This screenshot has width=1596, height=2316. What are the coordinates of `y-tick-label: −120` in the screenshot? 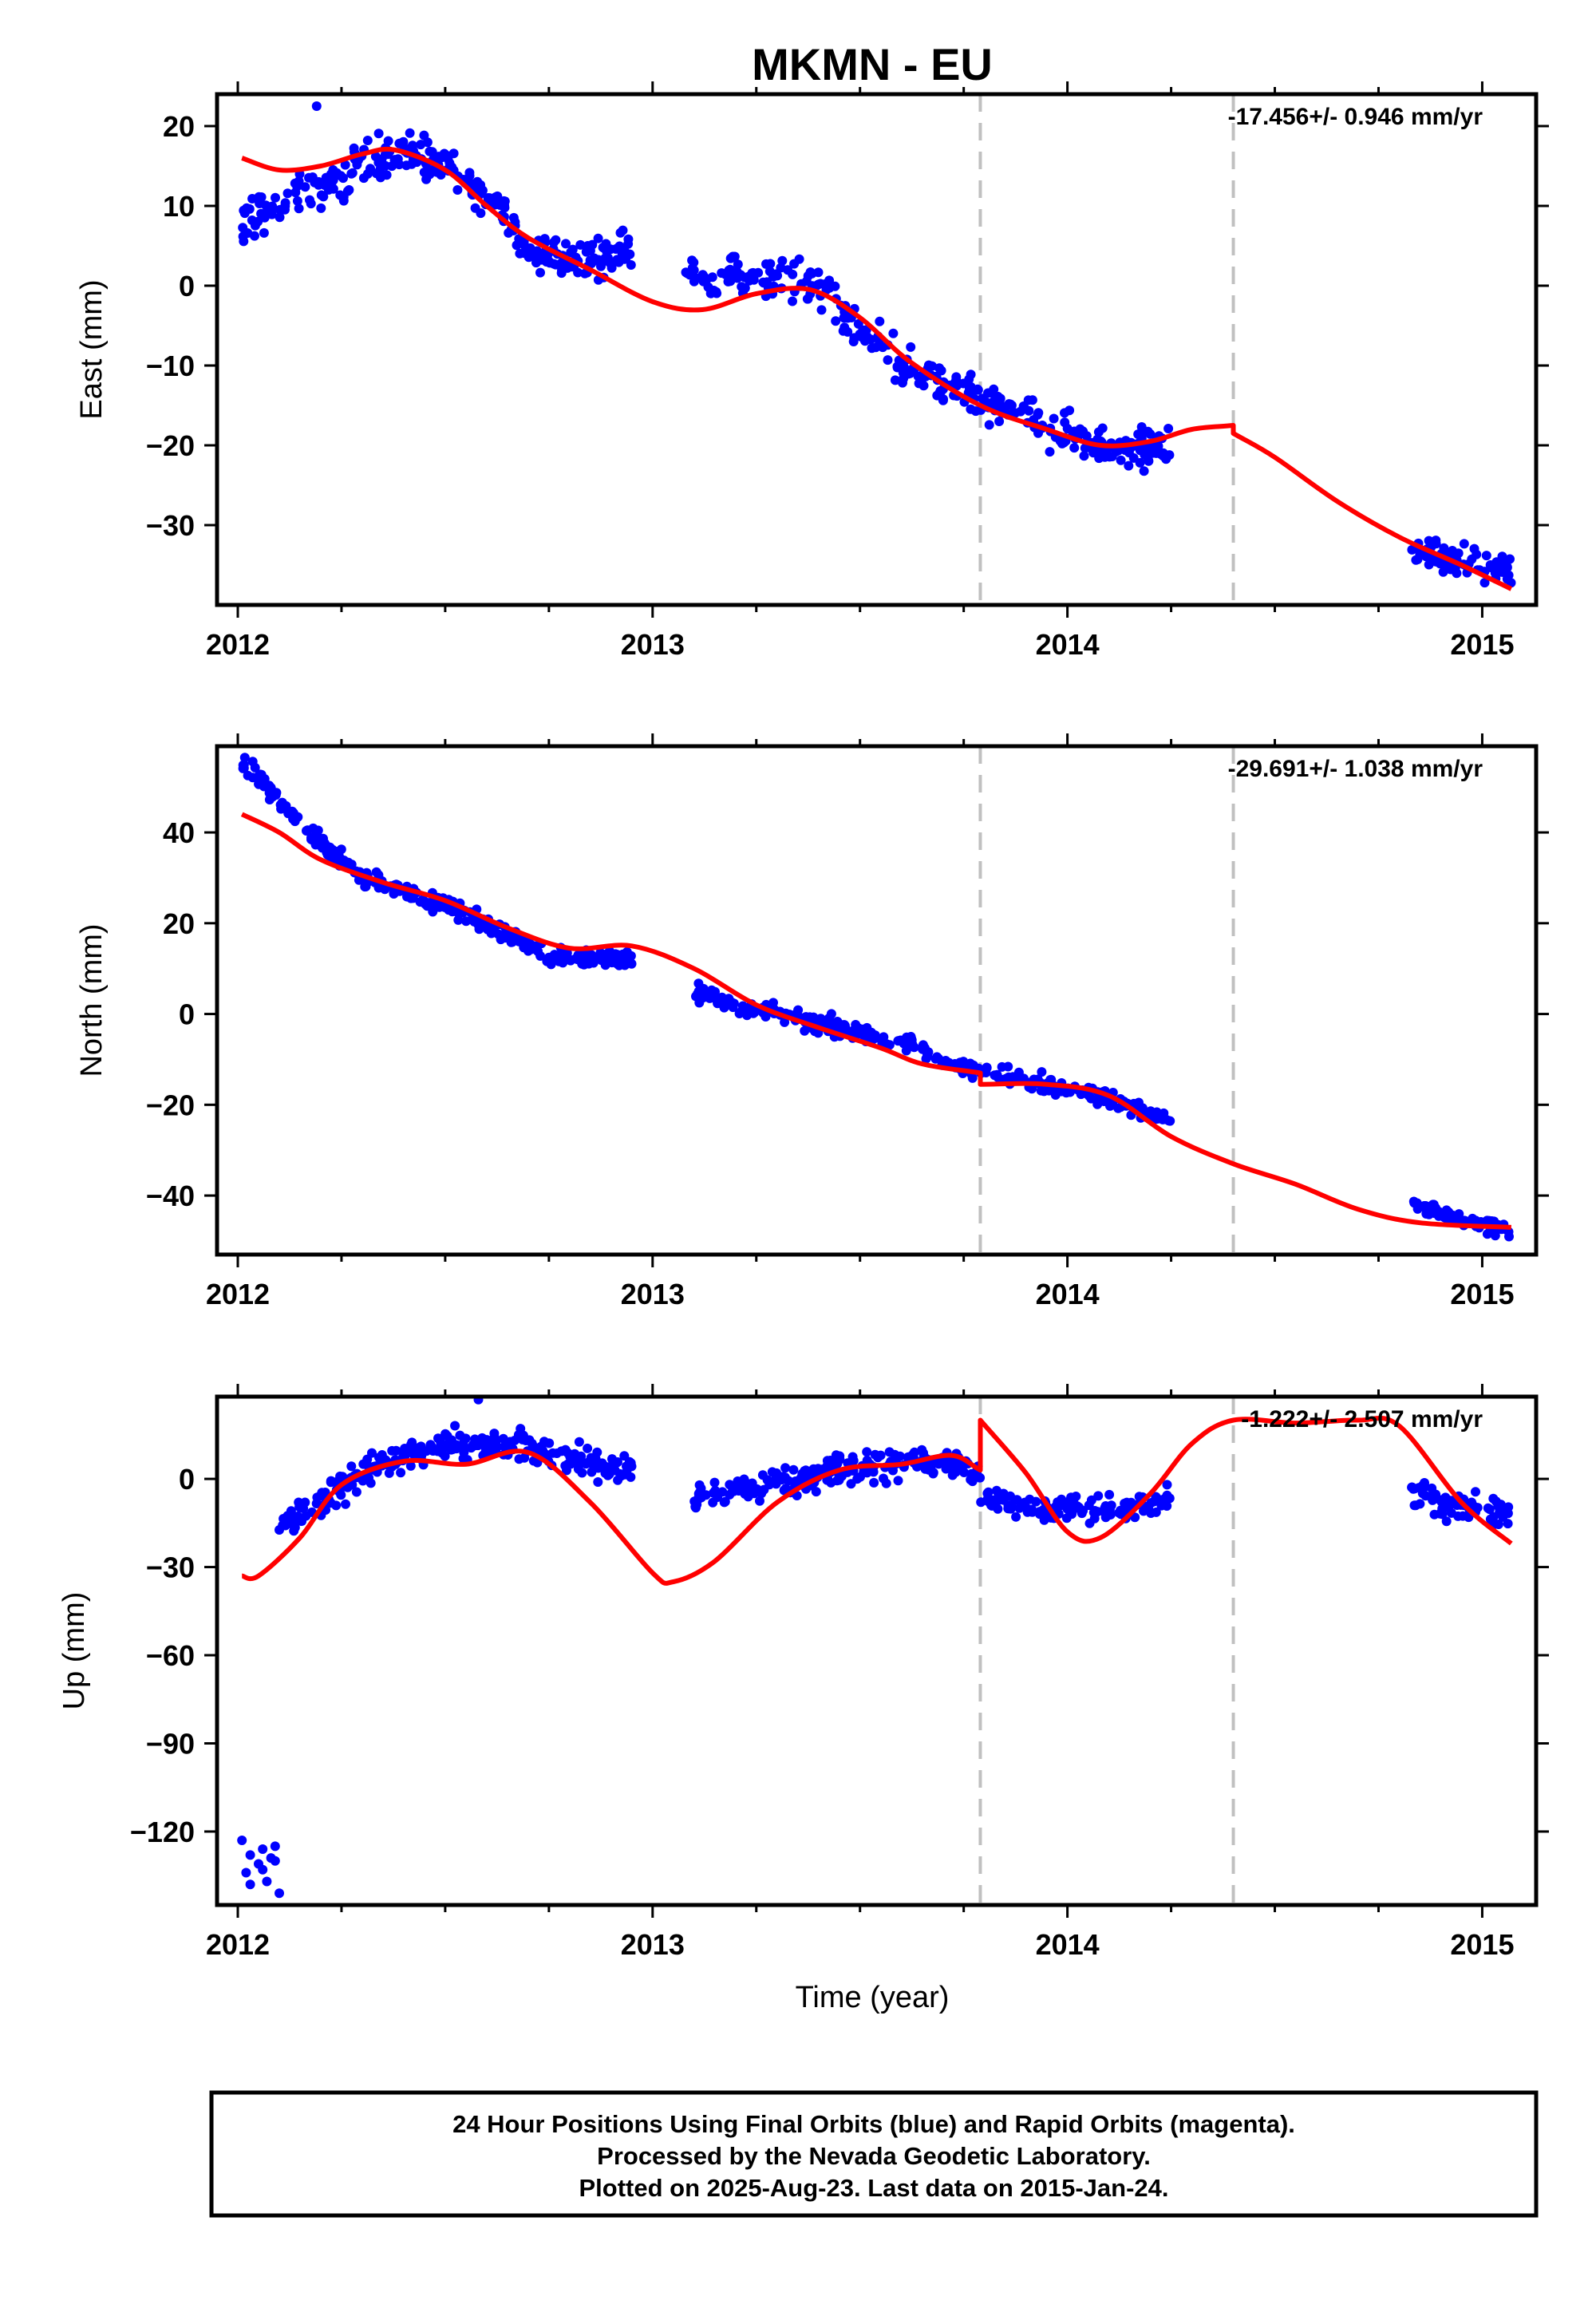 It's located at (162, 1832).